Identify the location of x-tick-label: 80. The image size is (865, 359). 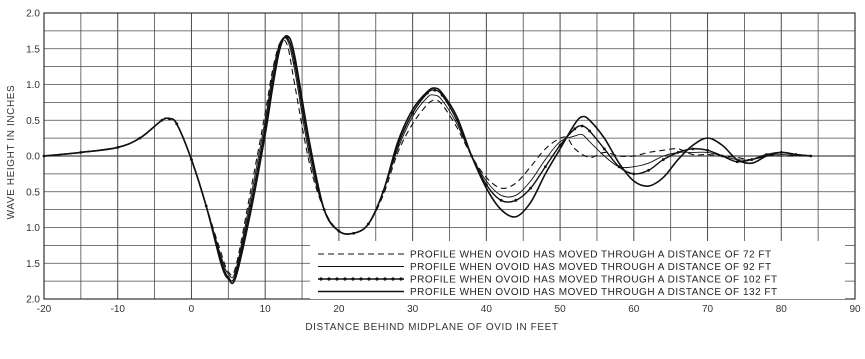
(782, 309).